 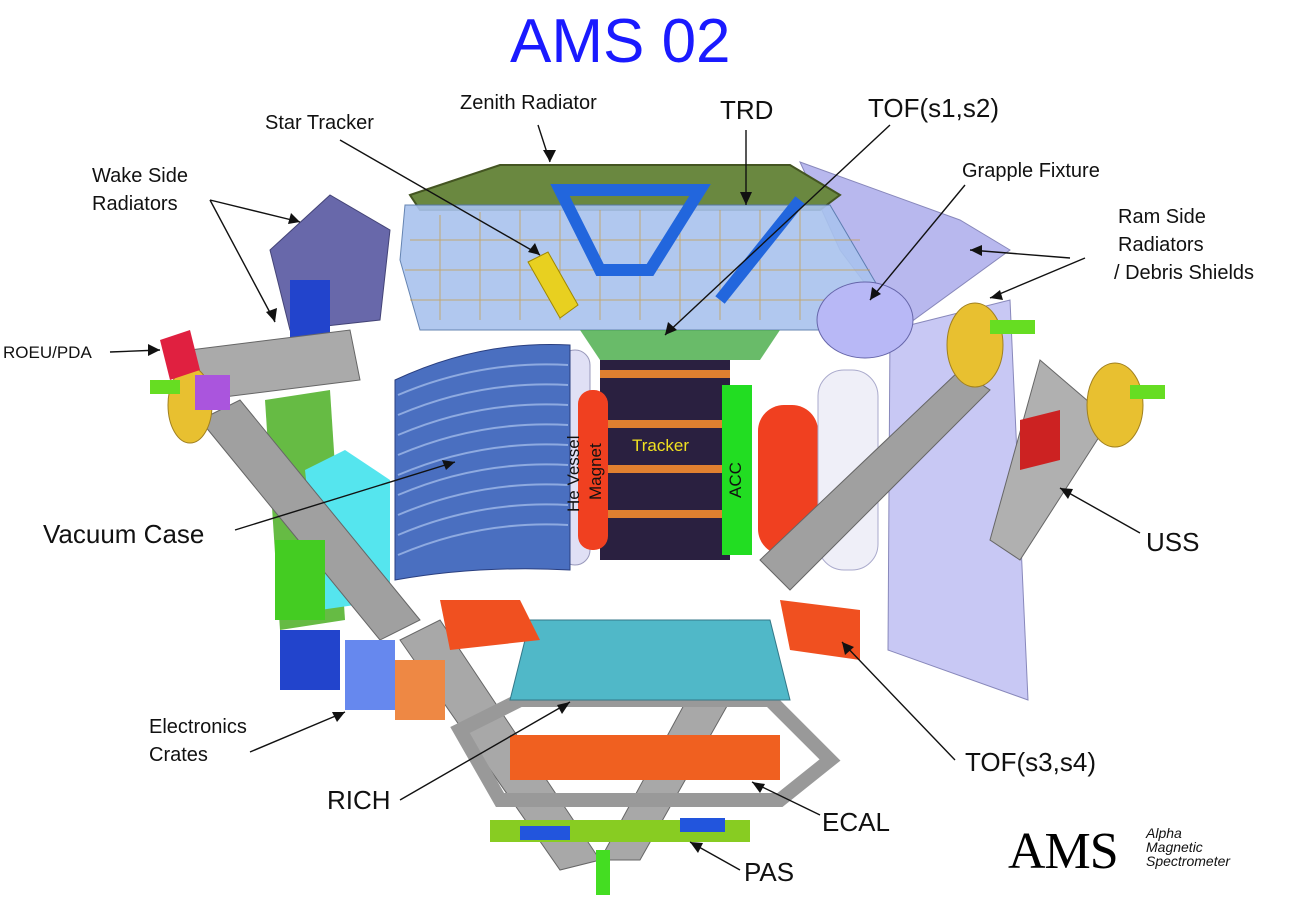 I want to click on label-zenith-radiator: Zenith Radiator, so click(x=528, y=103).